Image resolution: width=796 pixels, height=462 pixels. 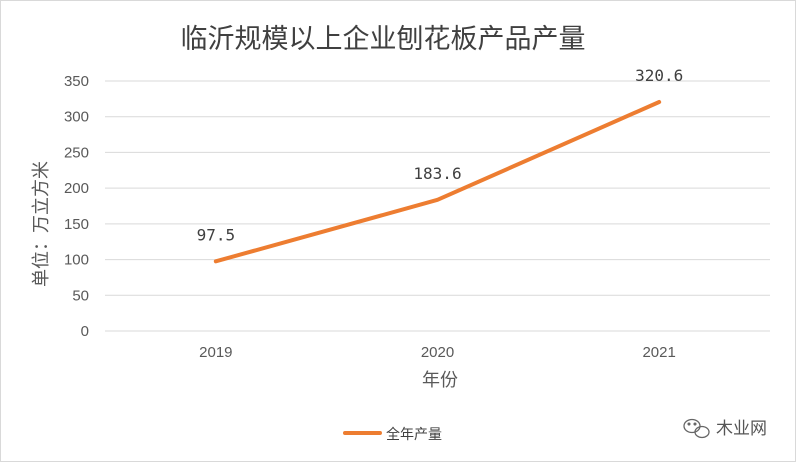 What do you see at coordinates (76, 206) in the screenshot?
I see `y-axis-ticks: 0 50 100 150 200 250 300 350` at bounding box center [76, 206].